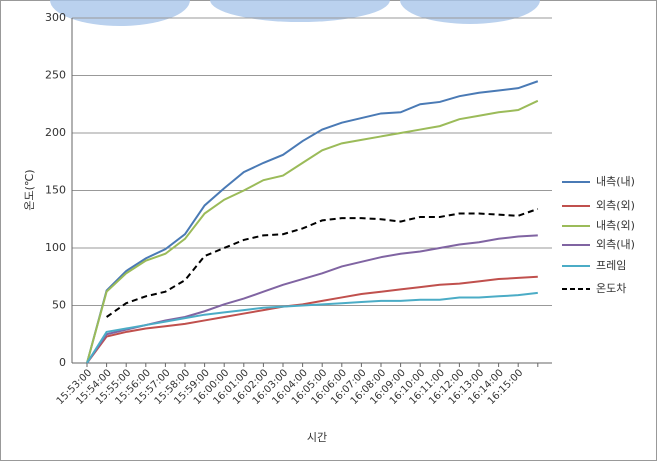  What do you see at coordinates (615, 244) in the screenshot?
I see `legend-label: 외측(내)` at bounding box center [615, 244].